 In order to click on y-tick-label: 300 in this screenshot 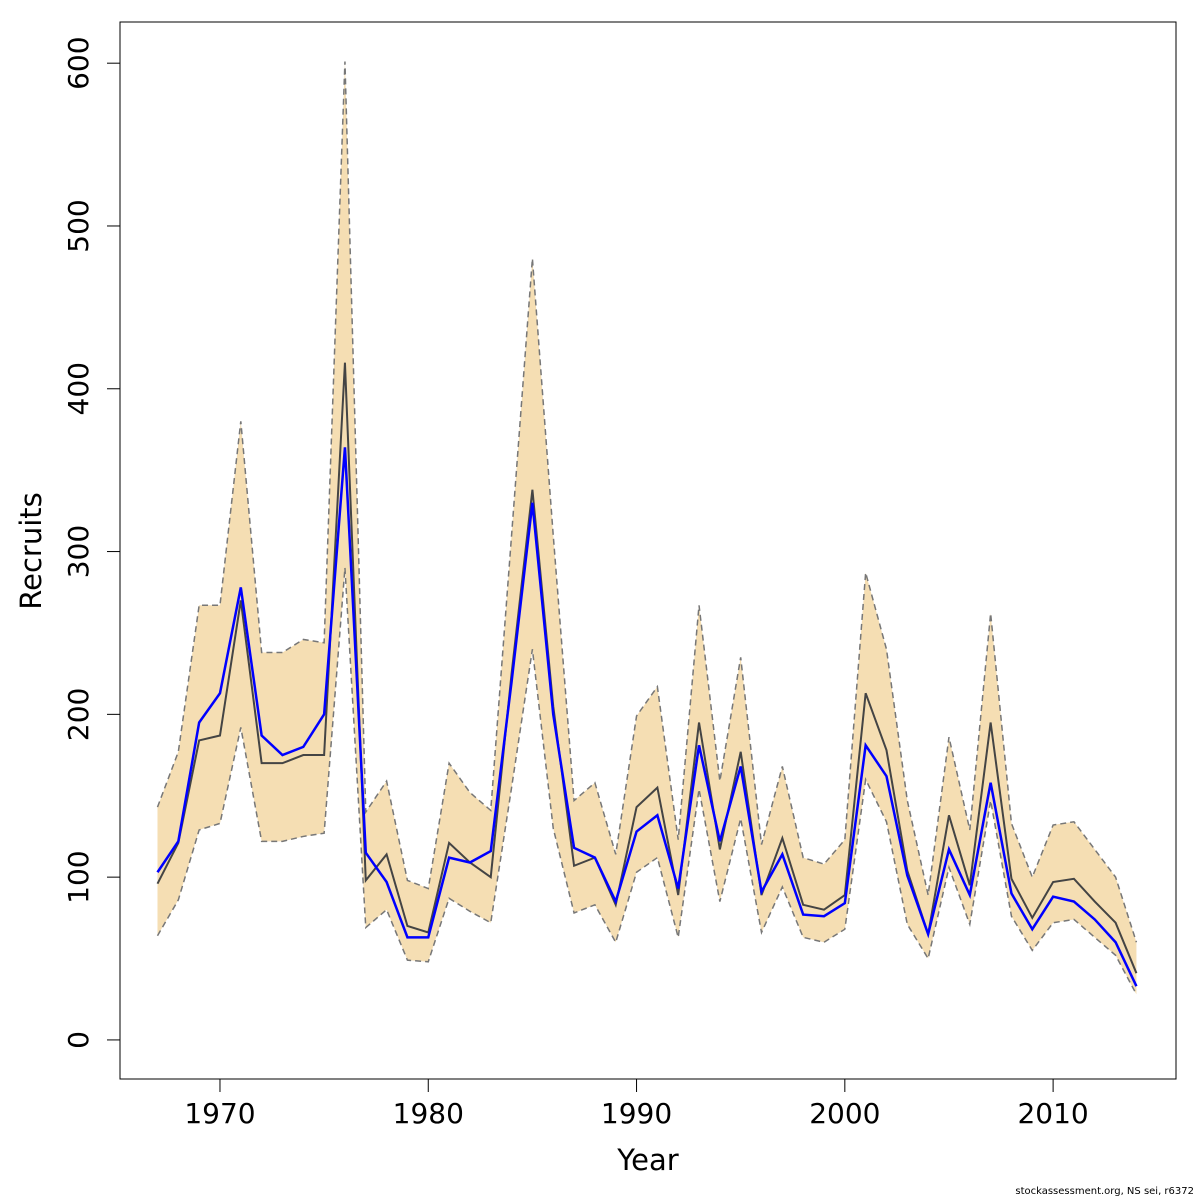, I will do `click(78, 551)`.